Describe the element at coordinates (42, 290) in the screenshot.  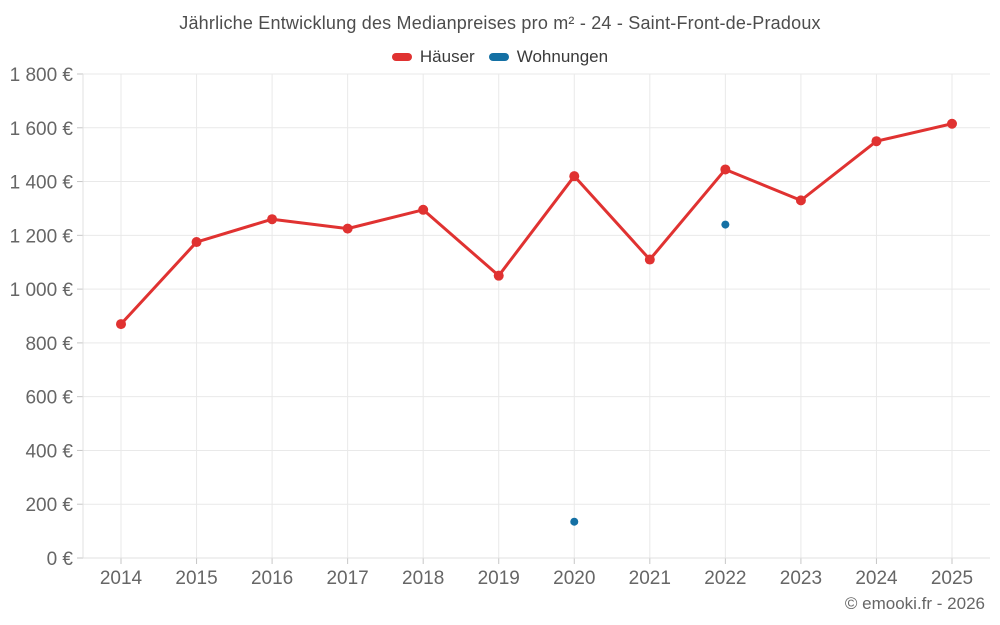
I see `y-tick-label: 1 000 €` at that location.